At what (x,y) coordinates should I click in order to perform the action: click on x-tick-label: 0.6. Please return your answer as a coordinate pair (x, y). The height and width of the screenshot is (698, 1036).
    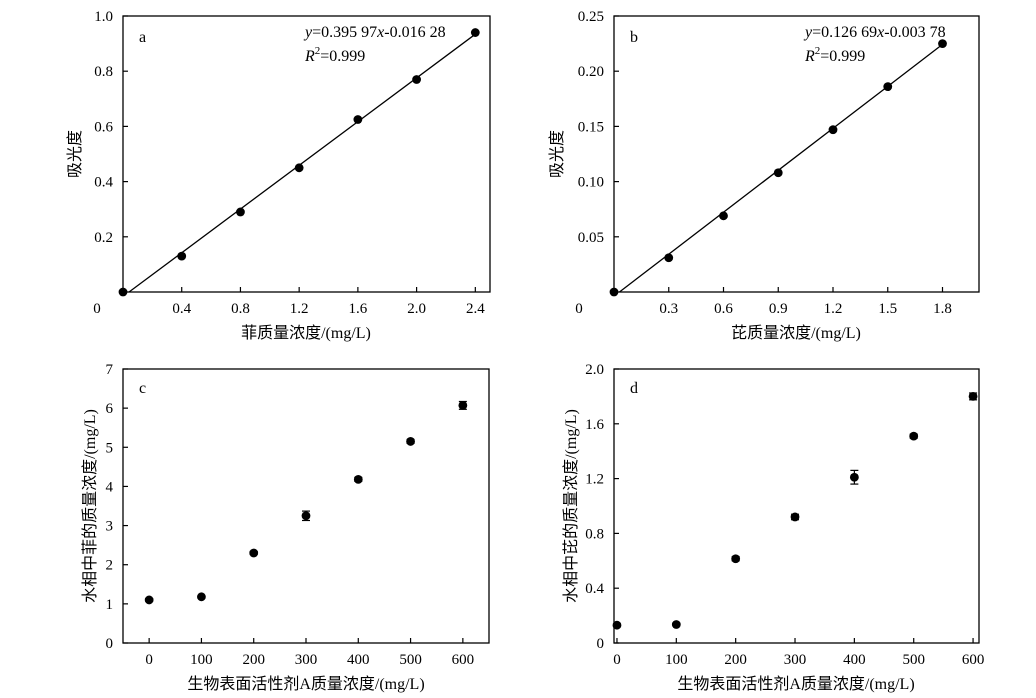
    Looking at the image, I should click on (723, 309).